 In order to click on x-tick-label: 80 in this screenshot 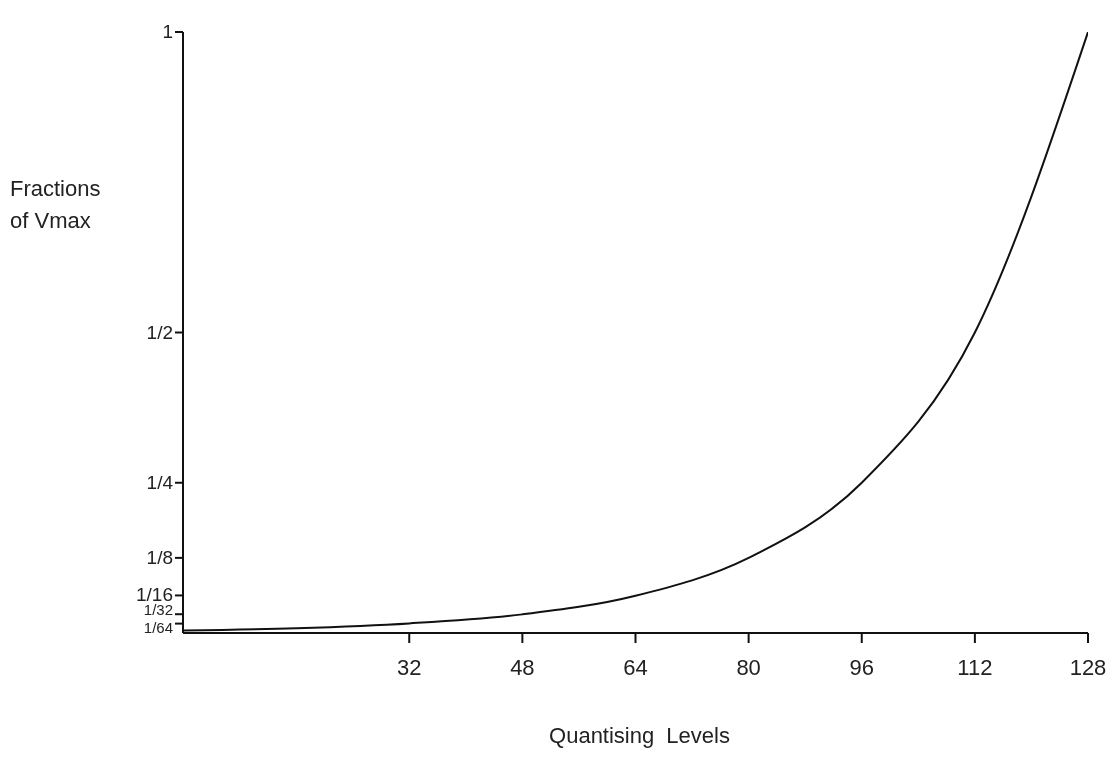, I will do `click(748, 667)`.